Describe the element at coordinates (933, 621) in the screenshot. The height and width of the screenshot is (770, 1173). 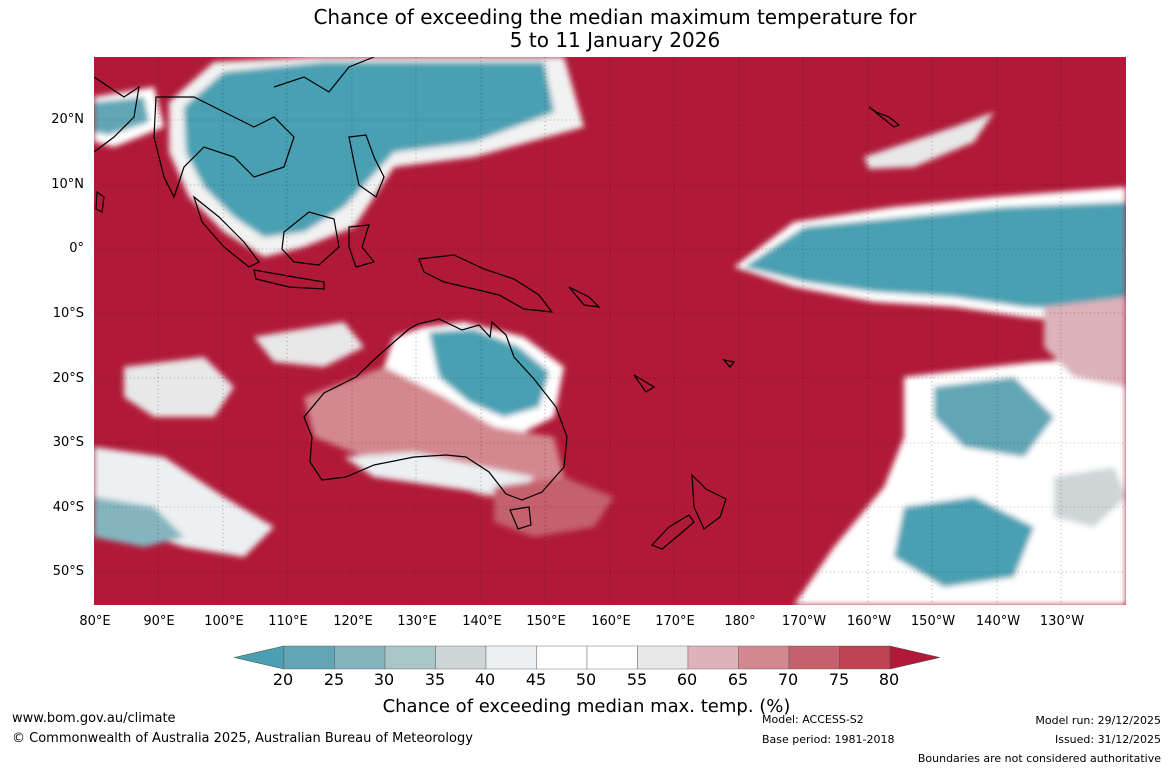
I see `lon-tick-150w: 150°W` at that location.